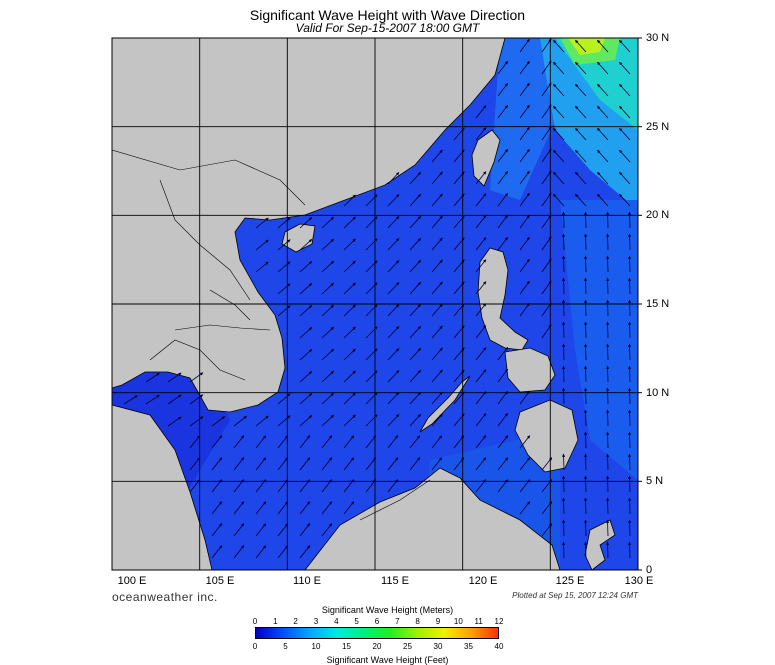 This screenshot has width=775, height=665. What do you see at coordinates (658, 38) in the screenshot?
I see `lat-label-30n: 30 N` at bounding box center [658, 38].